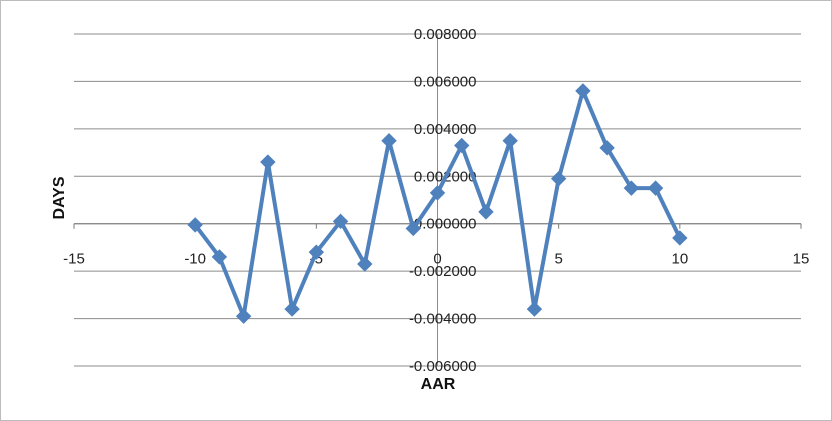  What do you see at coordinates (445, 224) in the screenshot?
I see `y-tick-label: 0.000000` at bounding box center [445, 224].